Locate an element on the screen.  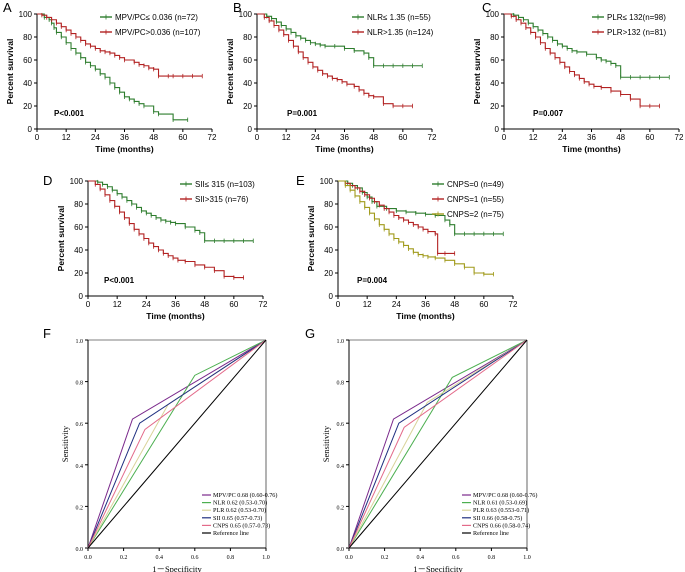
x-tick-label: 0.2 is located at coordinates (385, 558).